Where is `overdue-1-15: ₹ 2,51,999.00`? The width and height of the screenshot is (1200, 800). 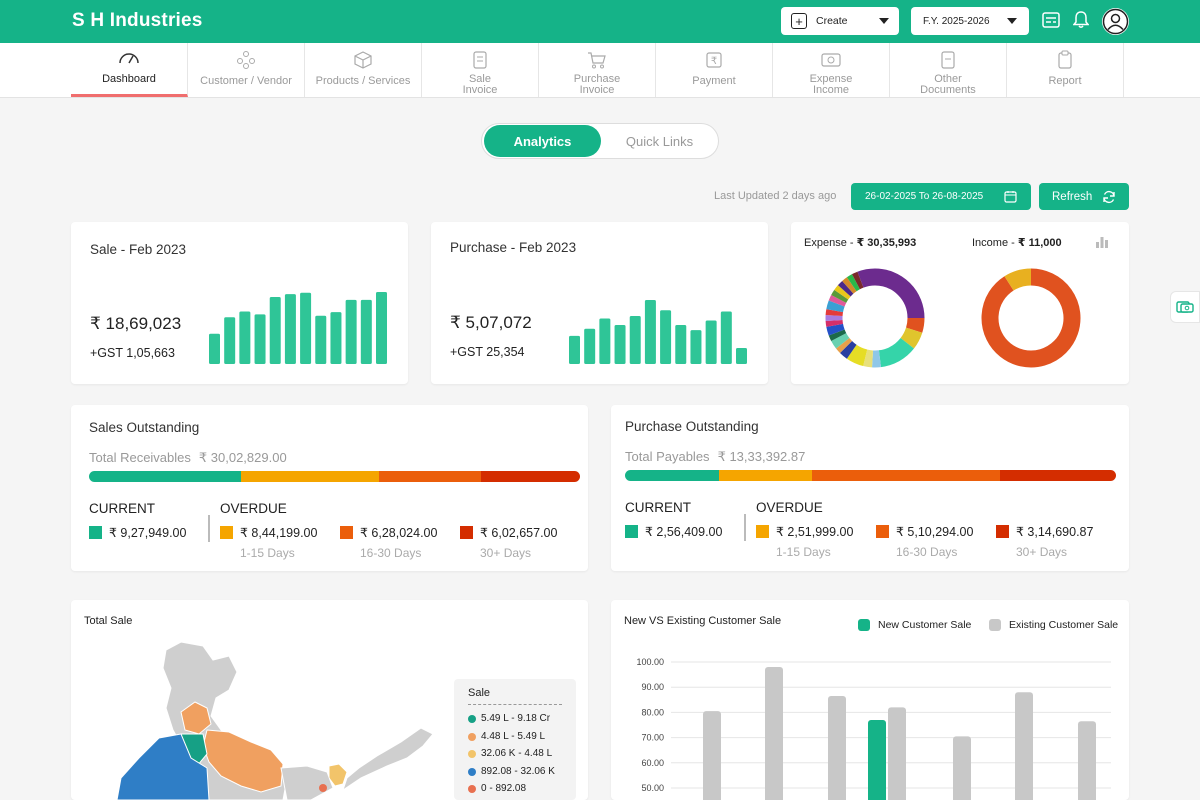
overdue-1-15: ₹ 2,51,999.00 is located at coordinates (804, 531).